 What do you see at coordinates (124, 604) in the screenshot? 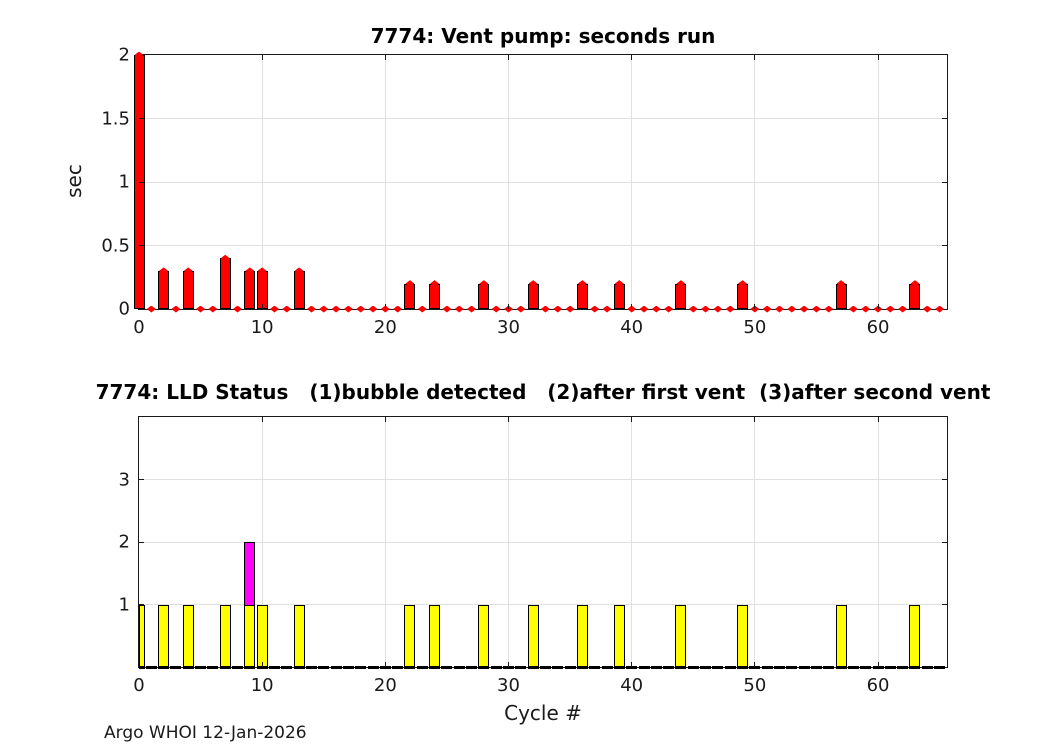
I see `y-tick-label: 1` at bounding box center [124, 604].